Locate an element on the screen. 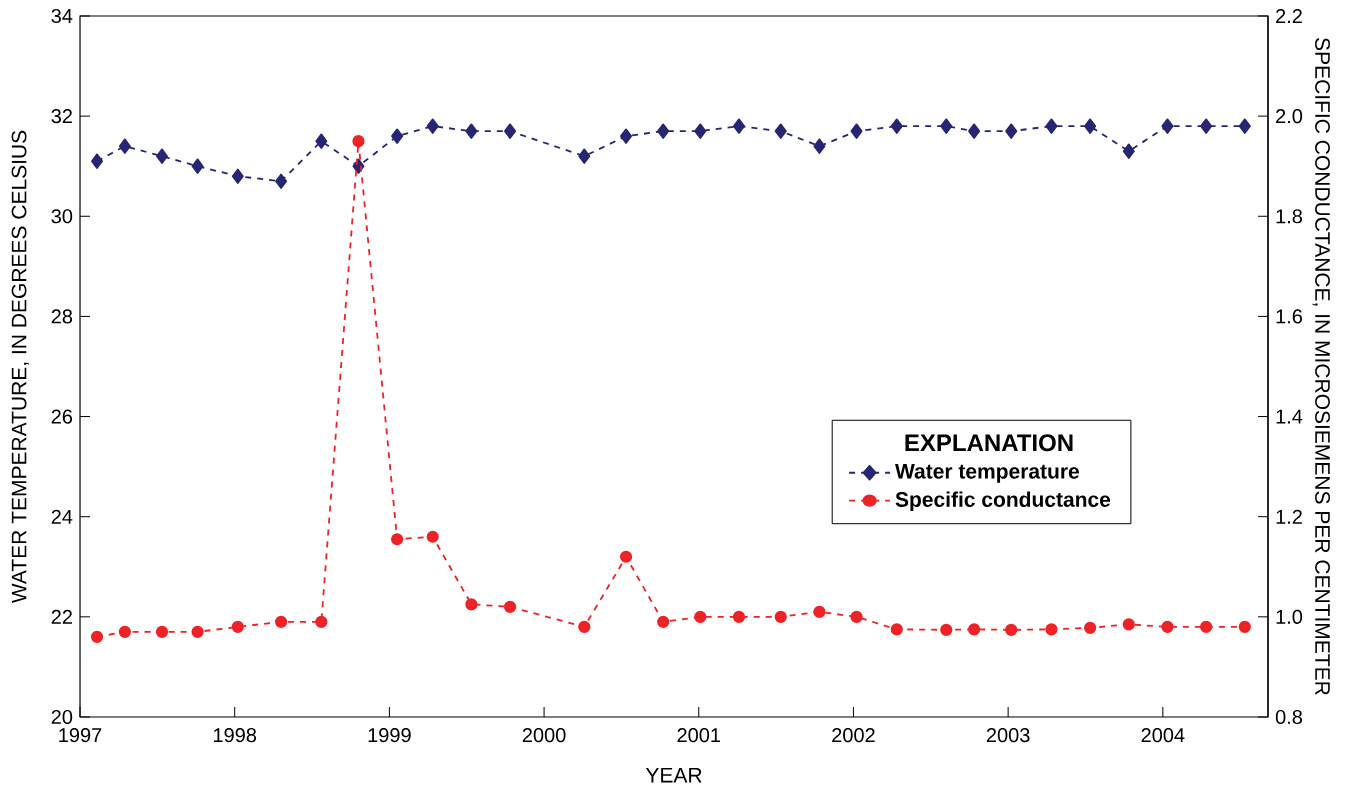 The image size is (1360, 797). y-tick-label: 26 is located at coordinates (62, 416).